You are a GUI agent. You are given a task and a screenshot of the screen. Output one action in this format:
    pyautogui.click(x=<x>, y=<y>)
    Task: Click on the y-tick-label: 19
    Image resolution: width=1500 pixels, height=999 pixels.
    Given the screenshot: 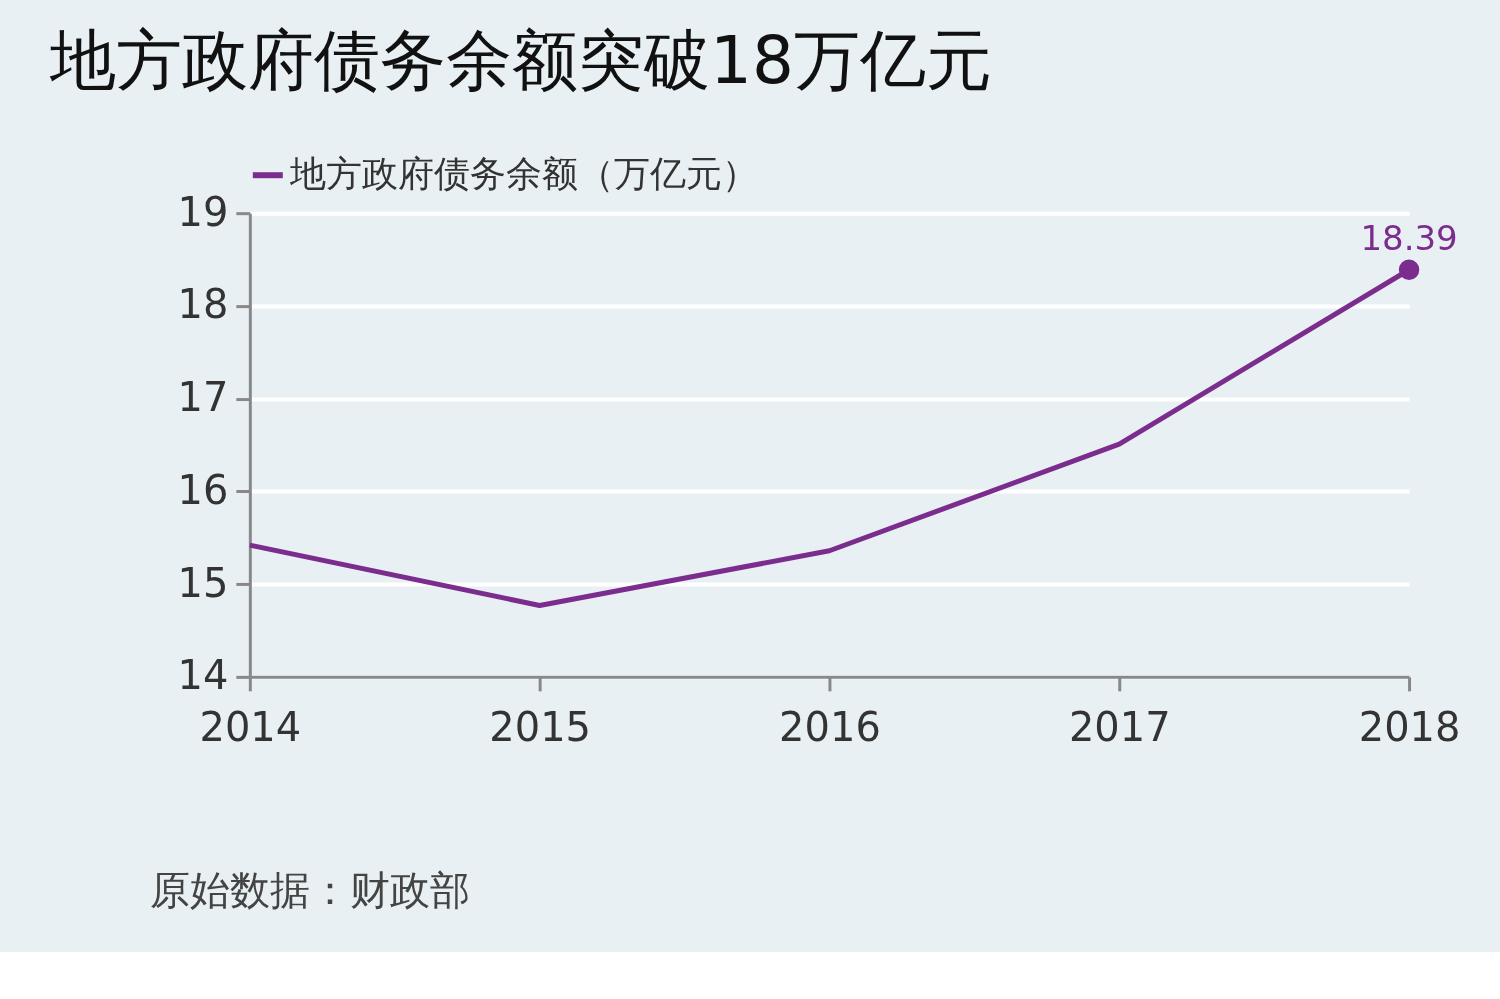 What is the action you would take?
    pyautogui.click(x=203, y=211)
    